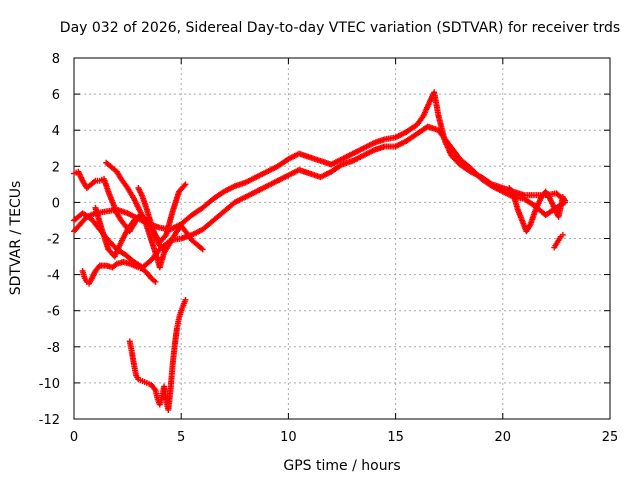 This screenshot has width=640, height=480. Describe the element at coordinates (341, 466) in the screenshot. I see `x-axis-label: GPS time / hours` at that location.